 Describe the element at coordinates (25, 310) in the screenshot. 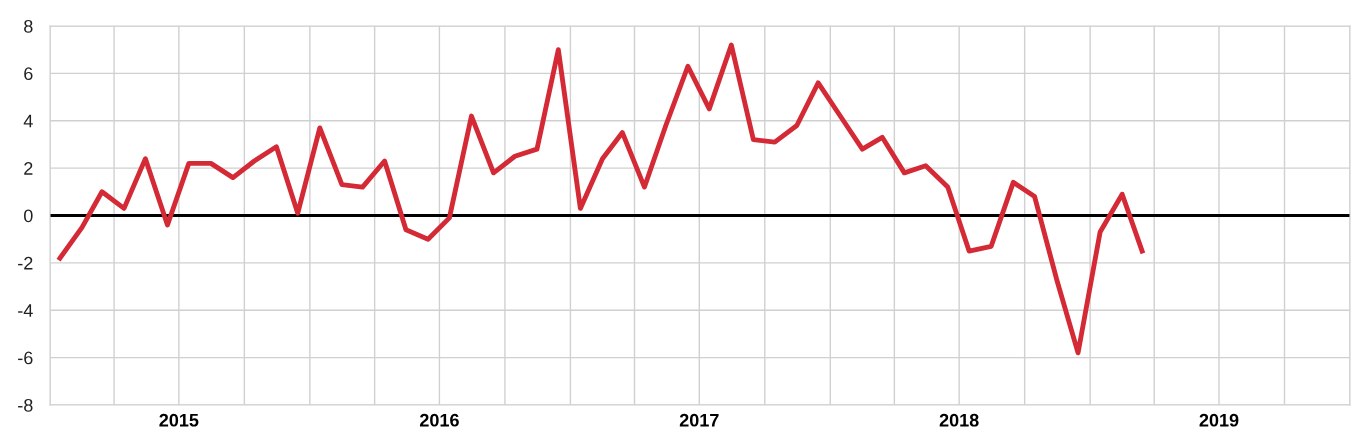

I see `y-tick-label: -4` at that location.